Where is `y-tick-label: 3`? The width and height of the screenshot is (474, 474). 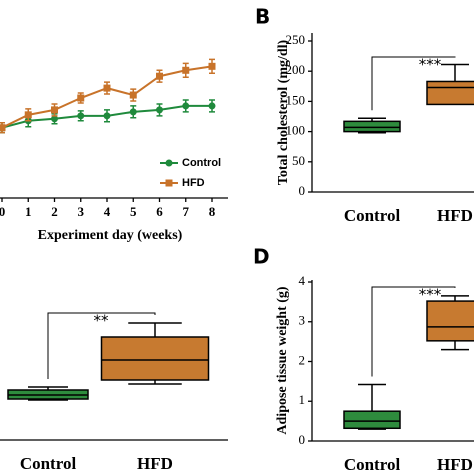 y-tick-label: 3 is located at coordinates (302, 320).